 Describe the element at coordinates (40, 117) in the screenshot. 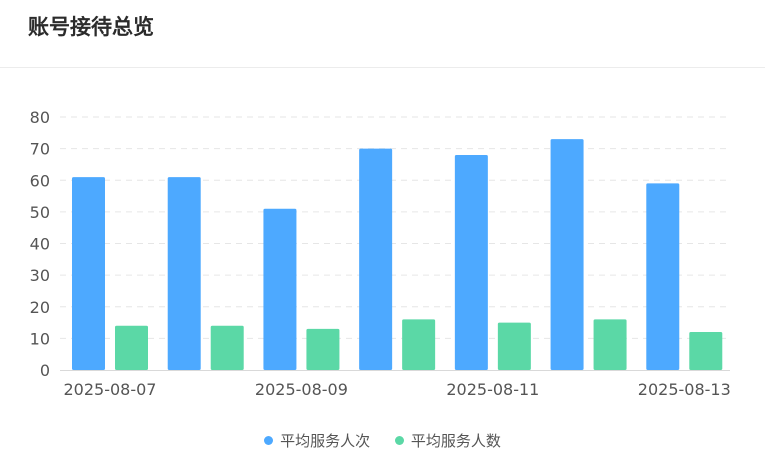

I see `y-tick-label: 80` at that location.